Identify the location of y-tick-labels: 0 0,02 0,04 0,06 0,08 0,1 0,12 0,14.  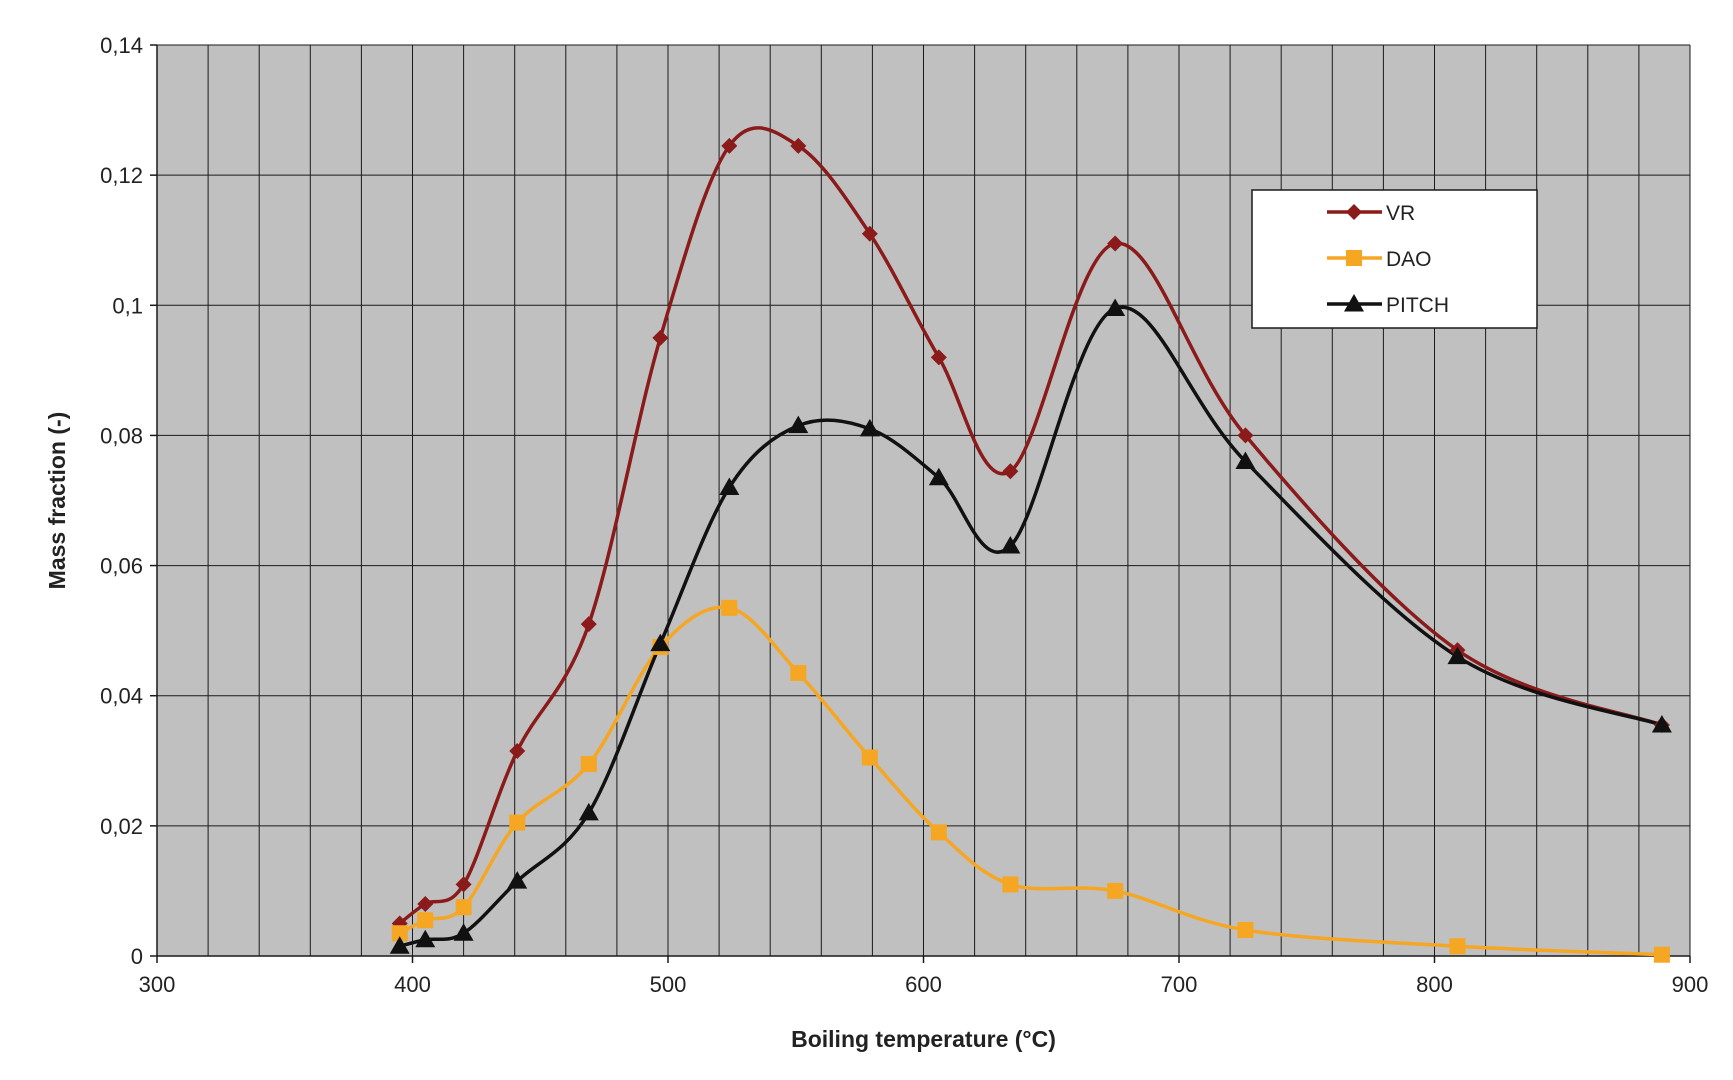
(121, 501).